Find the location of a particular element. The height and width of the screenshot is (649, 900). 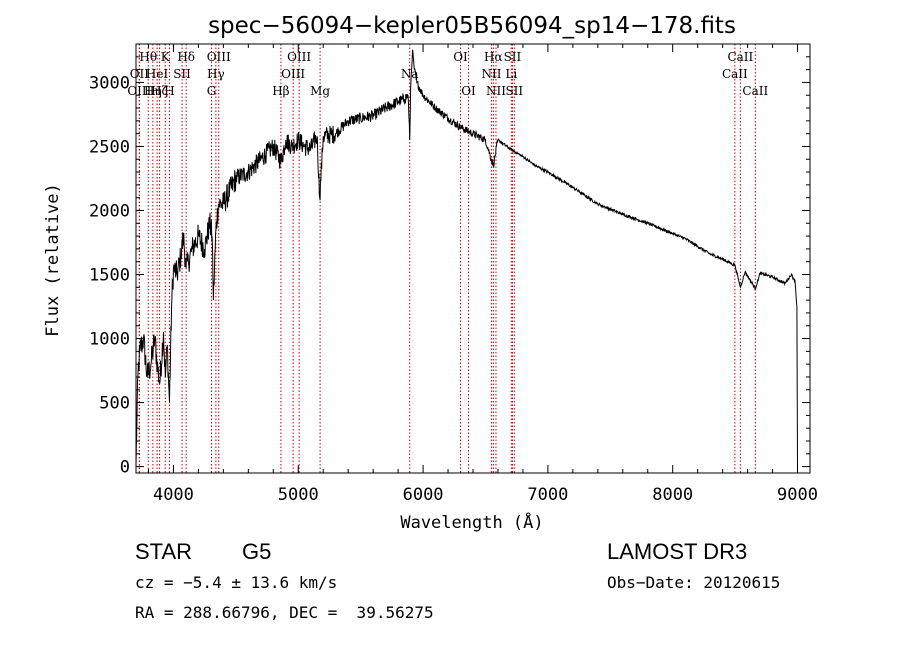

x-tick-label: 4000 is located at coordinates (173, 495).